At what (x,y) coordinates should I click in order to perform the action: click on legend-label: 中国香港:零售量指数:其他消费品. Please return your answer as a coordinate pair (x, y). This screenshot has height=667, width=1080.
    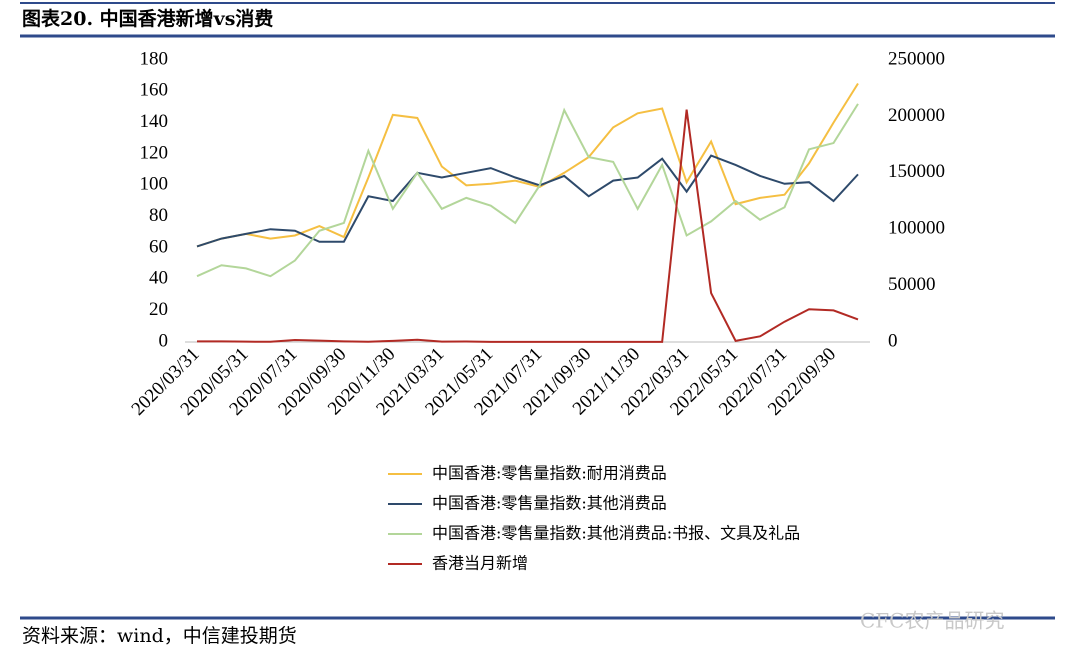
    Looking at the image, I should click on (549, 503).